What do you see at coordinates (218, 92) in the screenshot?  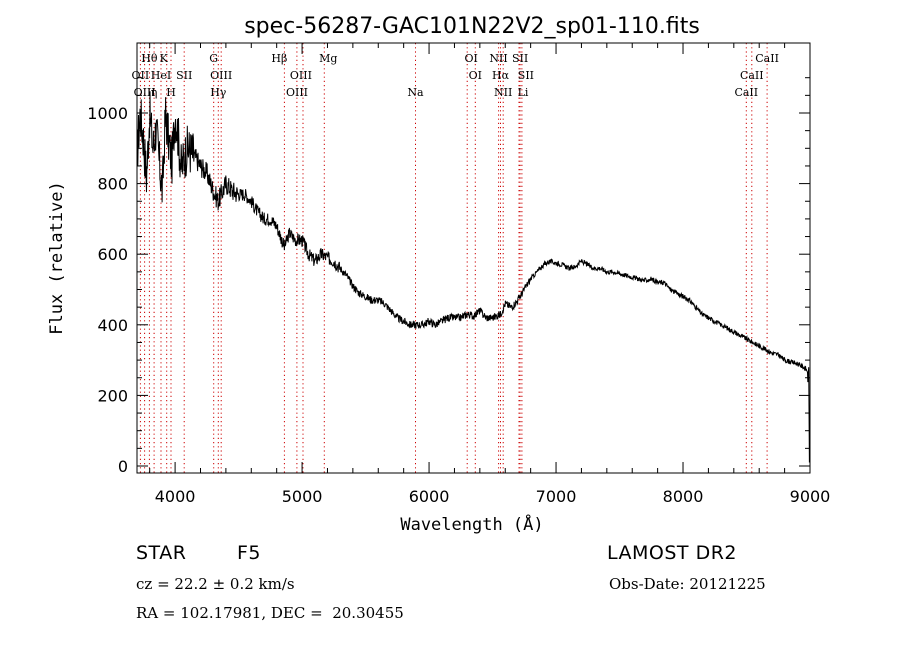 I see `line-label: Hγ` at bounding box center [218, 92].